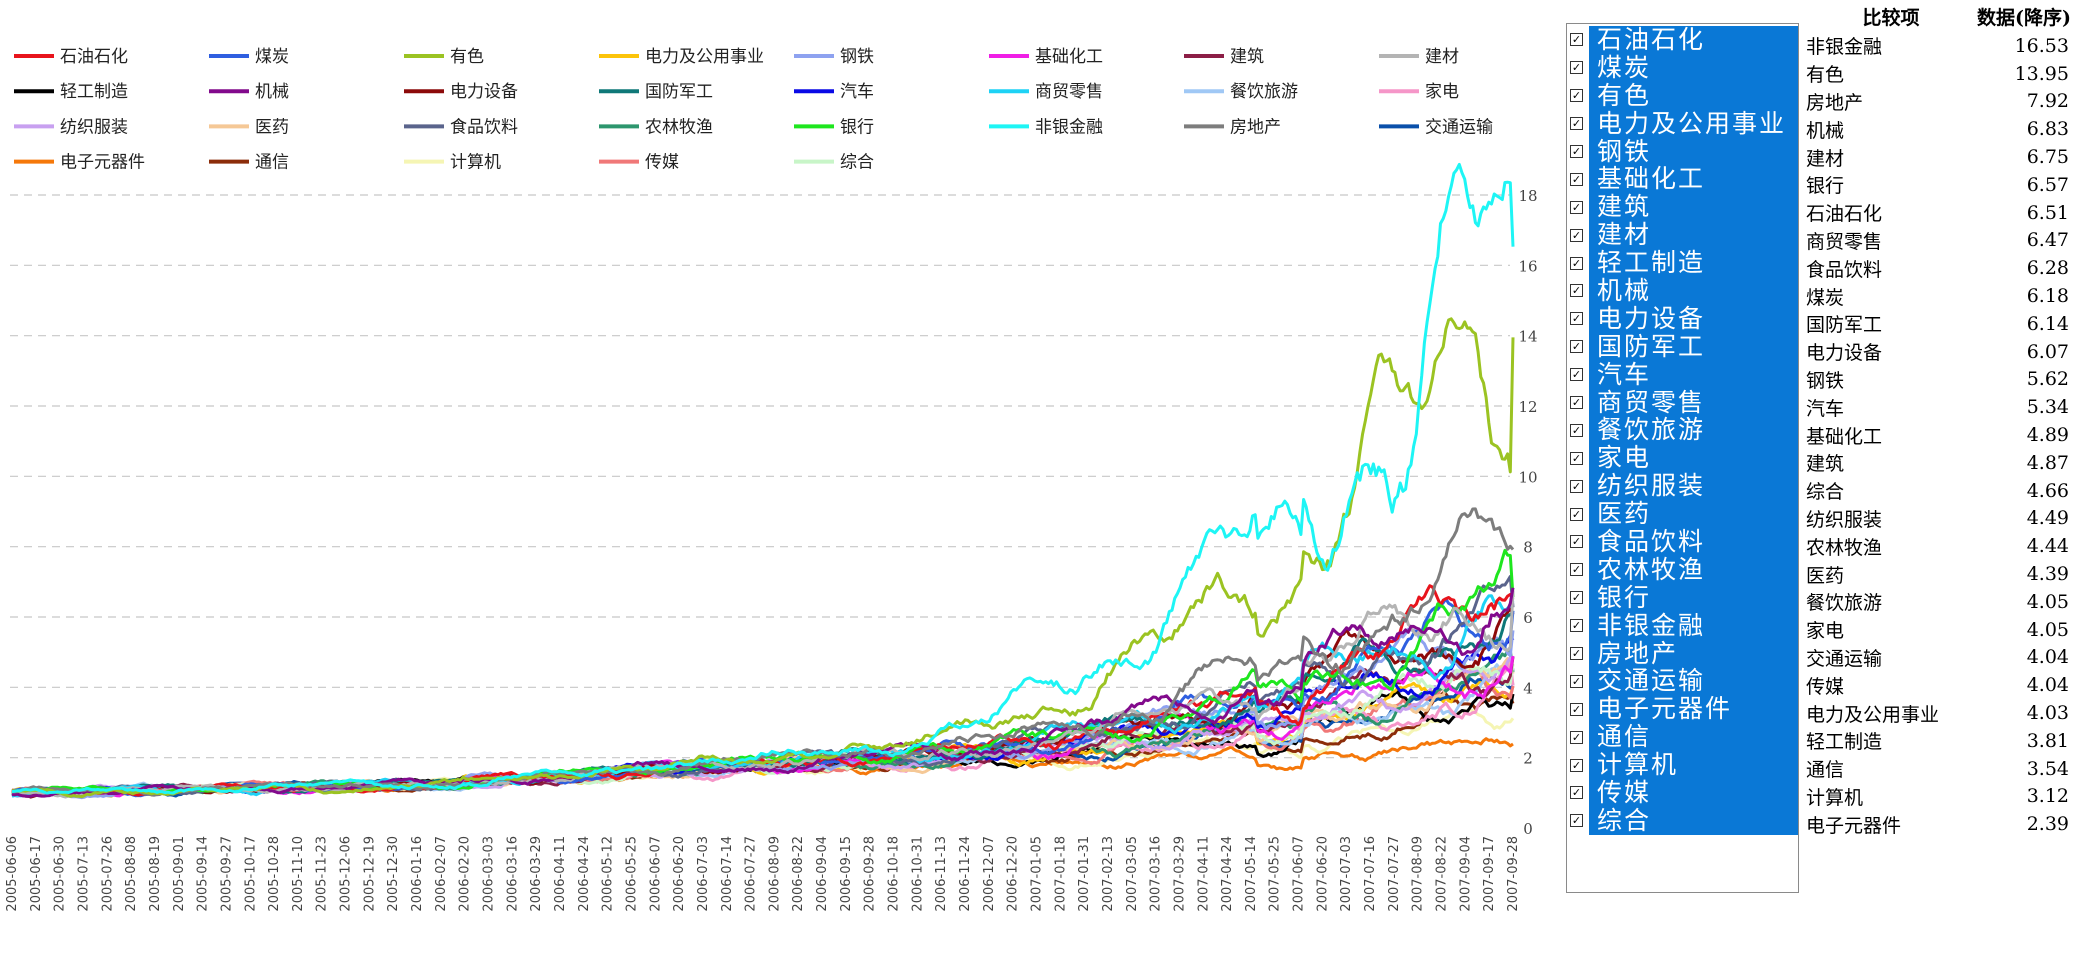  What do you see at coordinates (1527, 196) in the screenshot?
I see `y-tick-label: 18` at bounding box center [1527, 196].